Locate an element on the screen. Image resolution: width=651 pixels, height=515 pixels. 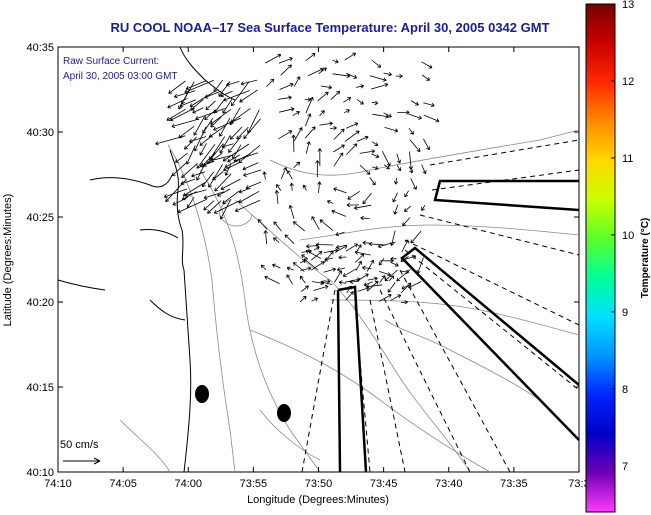
colorbar-tick-label: 13 is located at coordinates (628, 5).